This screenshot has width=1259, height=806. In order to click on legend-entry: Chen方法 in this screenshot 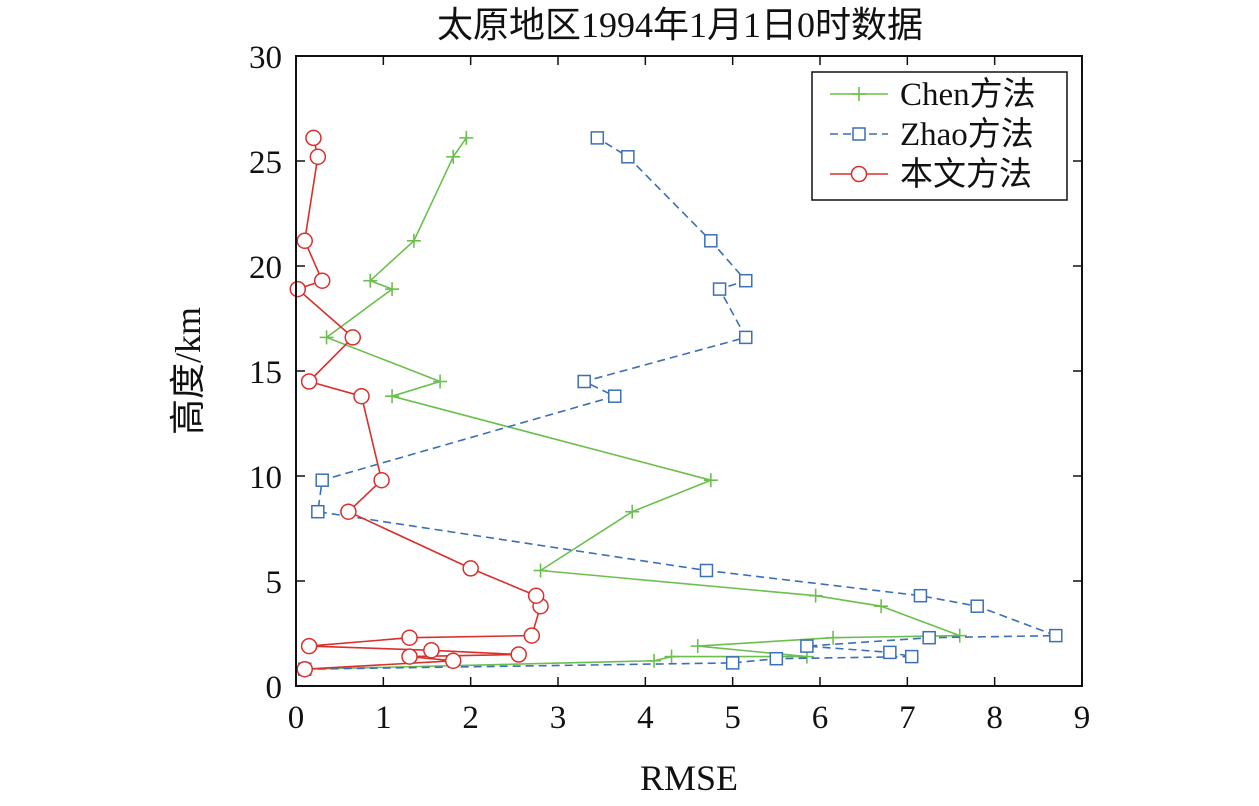, I will do `click(933, 94)`.